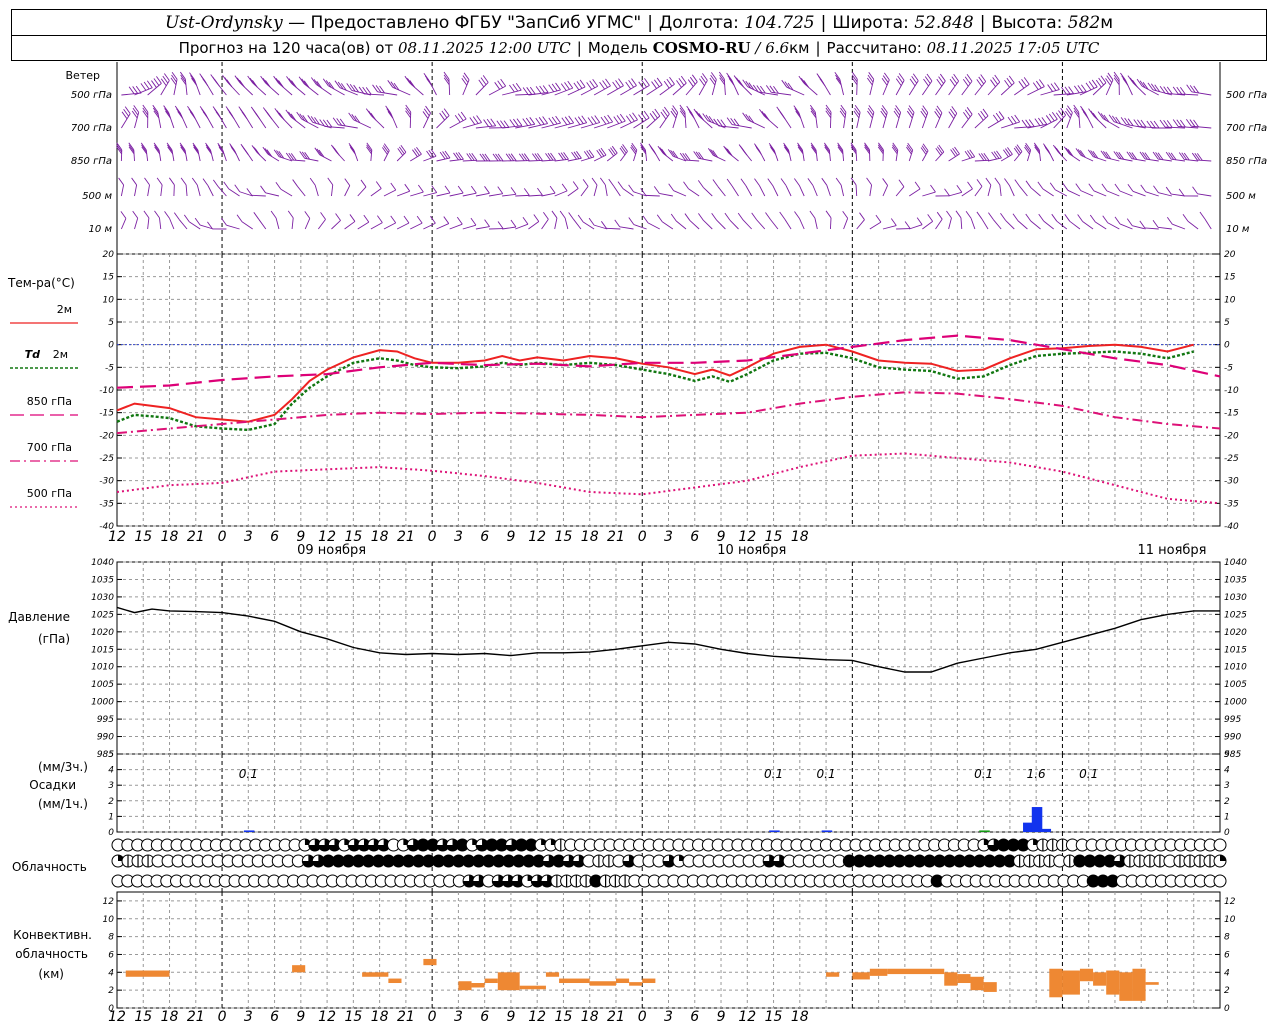  Describe the element at coordinates (1227, 955) in the screenshot. I see `y-tick-label-right: 6` at that location.